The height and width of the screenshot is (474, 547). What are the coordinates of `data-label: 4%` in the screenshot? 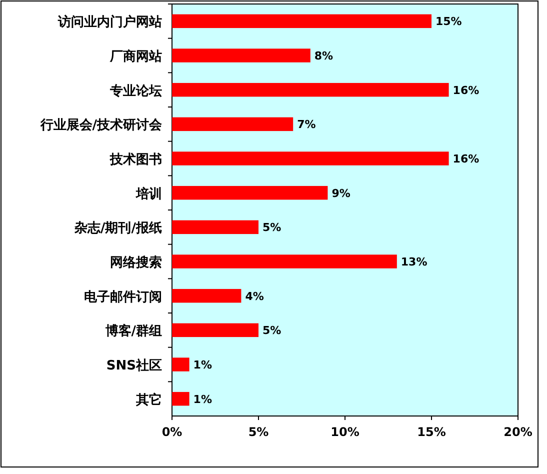 It's located at (254, 296).